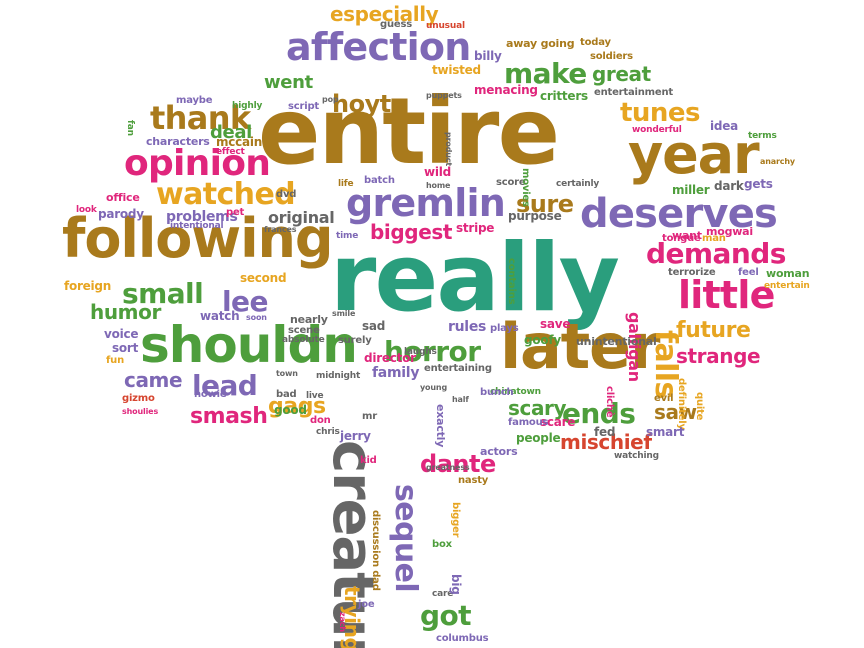 The image size is (864, 648). Describe the element at coordinates (545, 204) in the screenshot. I see `cloud-word: sure` at that location.